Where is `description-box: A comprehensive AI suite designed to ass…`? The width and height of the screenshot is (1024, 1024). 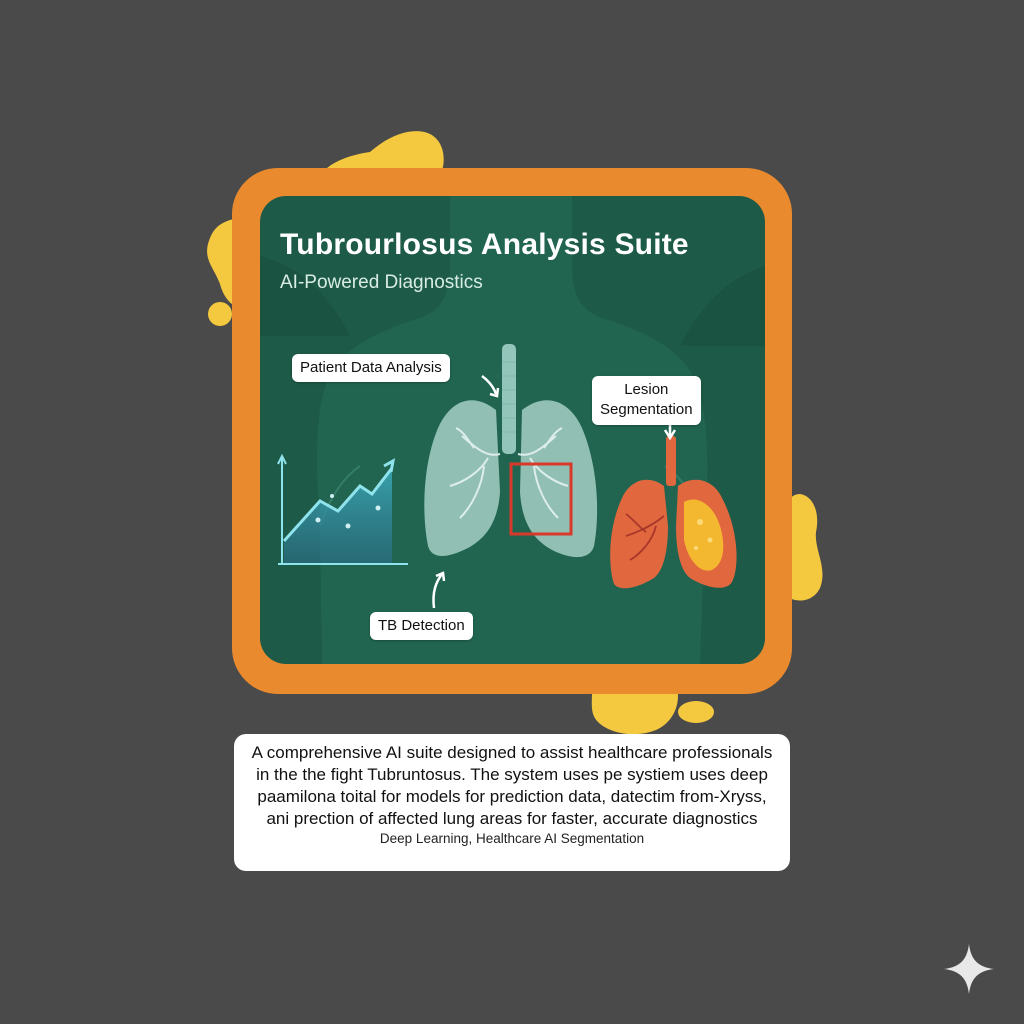
description-box: A comprehensive AI suite designed to ass… is located at coordinates (512, 802).